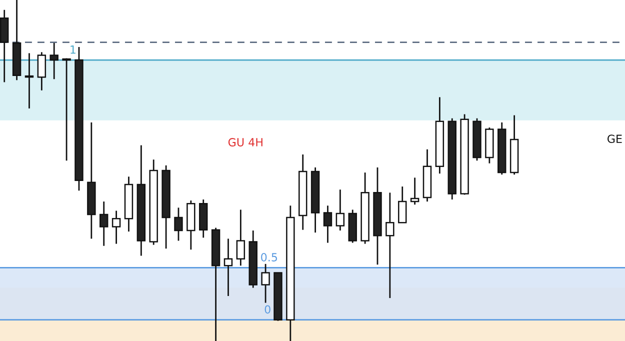  Describe the element at coordinates (73, 50) in the screenshot. I see `annotation: 1` at that location.